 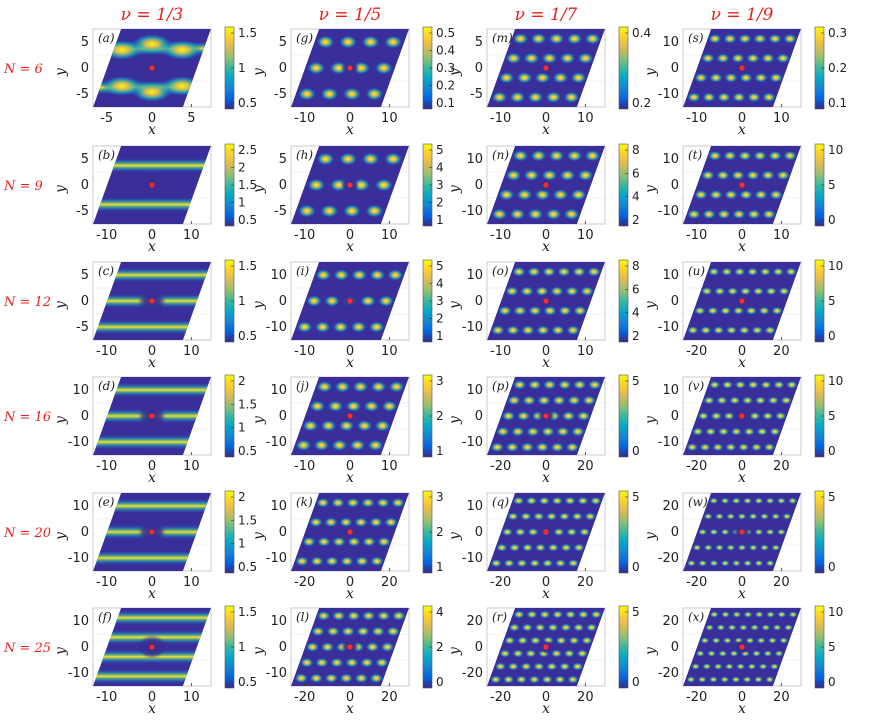 I want to click on colorbar-tick-label: 0.5, so click(x=247, y=103).